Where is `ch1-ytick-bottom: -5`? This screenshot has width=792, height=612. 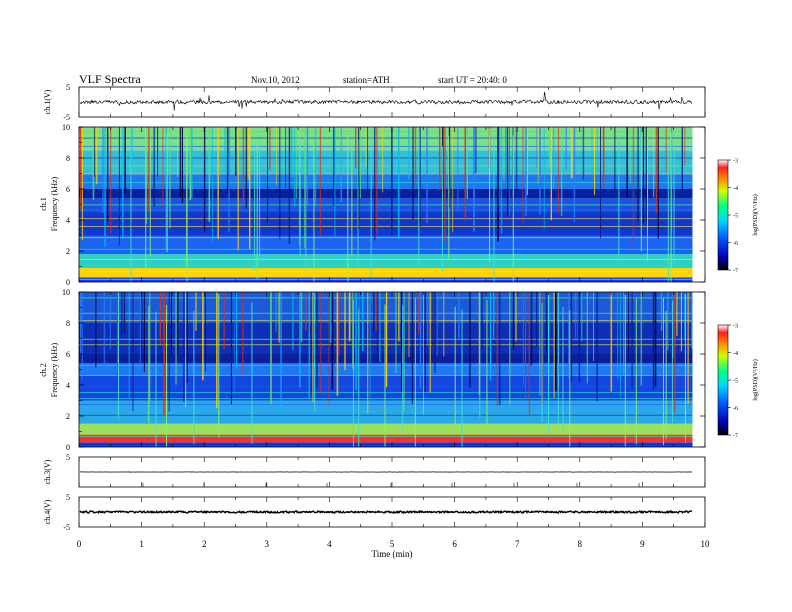
ch1-ytick-bottom: -5 is located at coordinates (66, 117).